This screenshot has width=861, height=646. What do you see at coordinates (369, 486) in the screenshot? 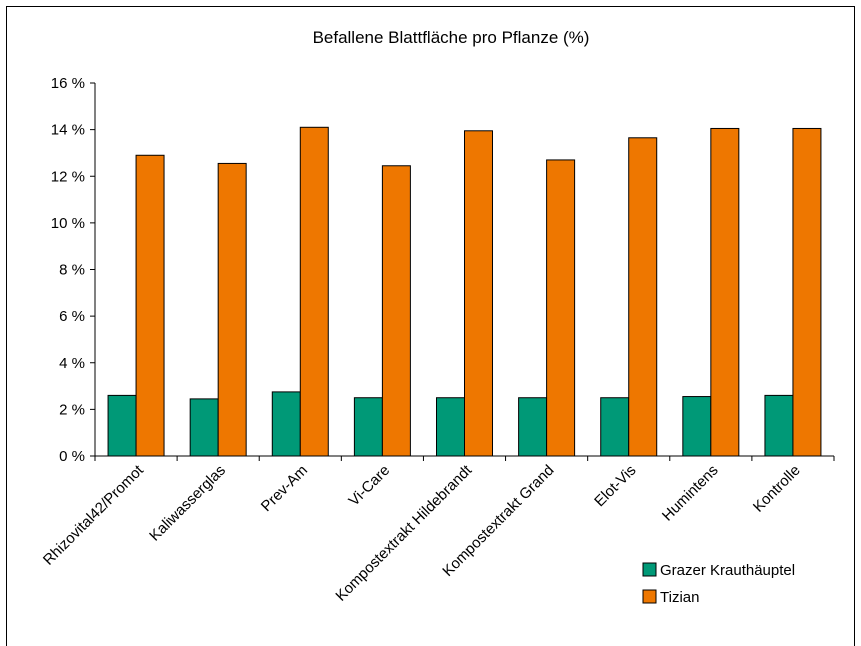
I see `x-tick-label: Vi-Care` at bounding box center [369, 486].